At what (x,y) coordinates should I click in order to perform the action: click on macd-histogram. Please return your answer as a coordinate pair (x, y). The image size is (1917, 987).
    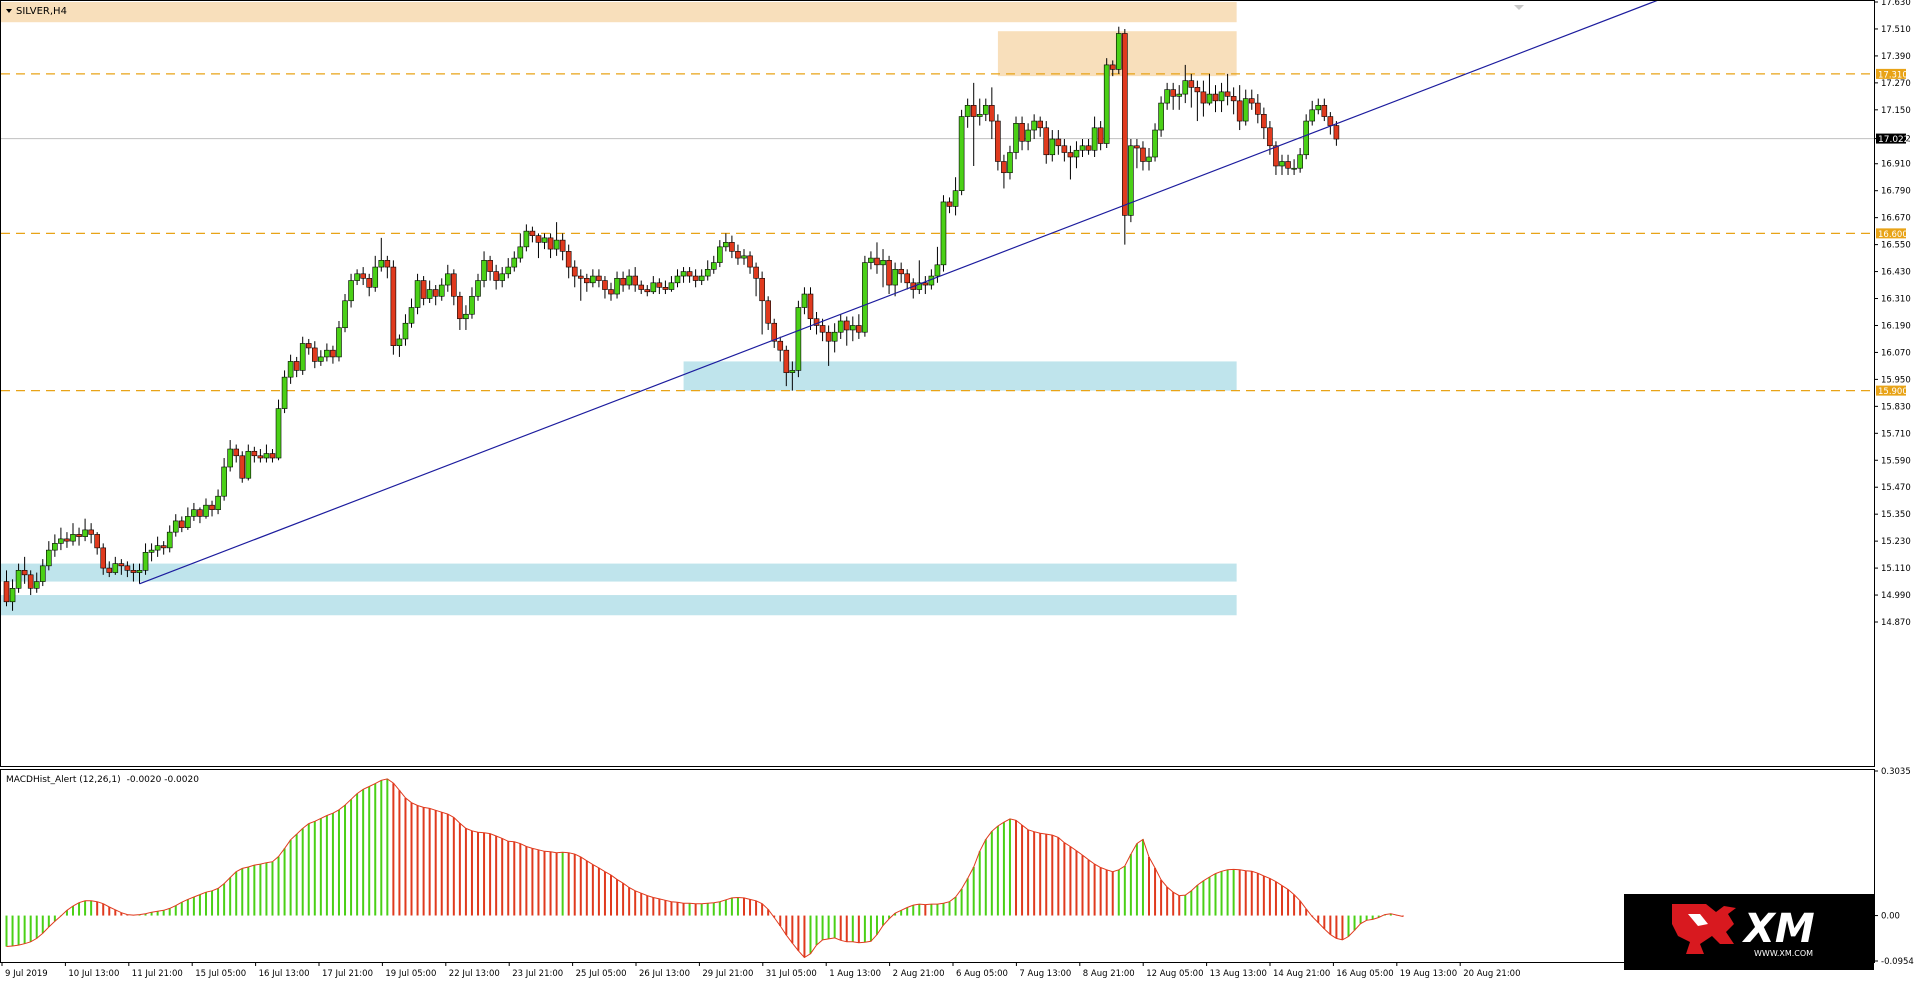
    Looking at the image, I should click on (704, 868).